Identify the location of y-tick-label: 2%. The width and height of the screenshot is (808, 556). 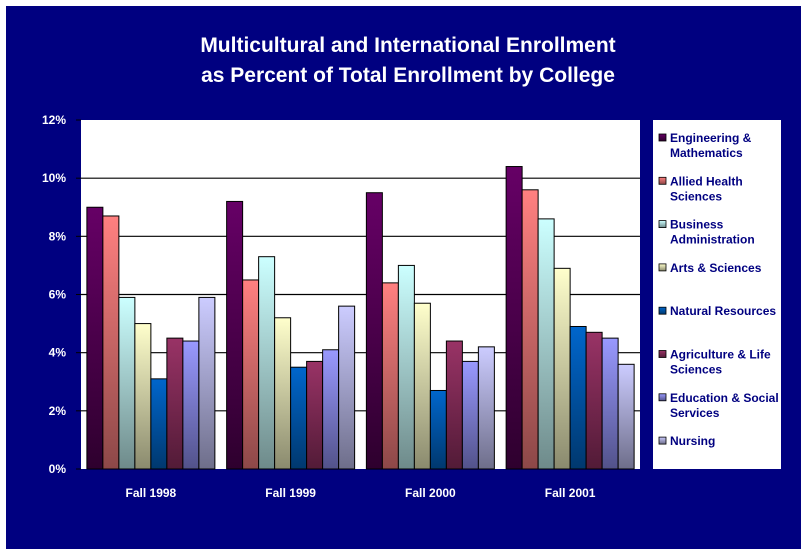
(58, 411).